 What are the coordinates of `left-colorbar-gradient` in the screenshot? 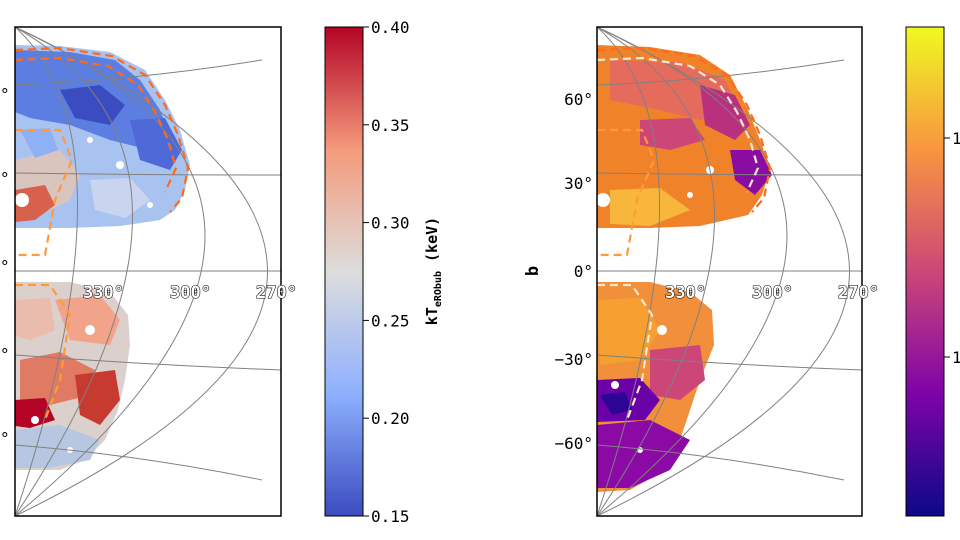 It's located at (344, 271).